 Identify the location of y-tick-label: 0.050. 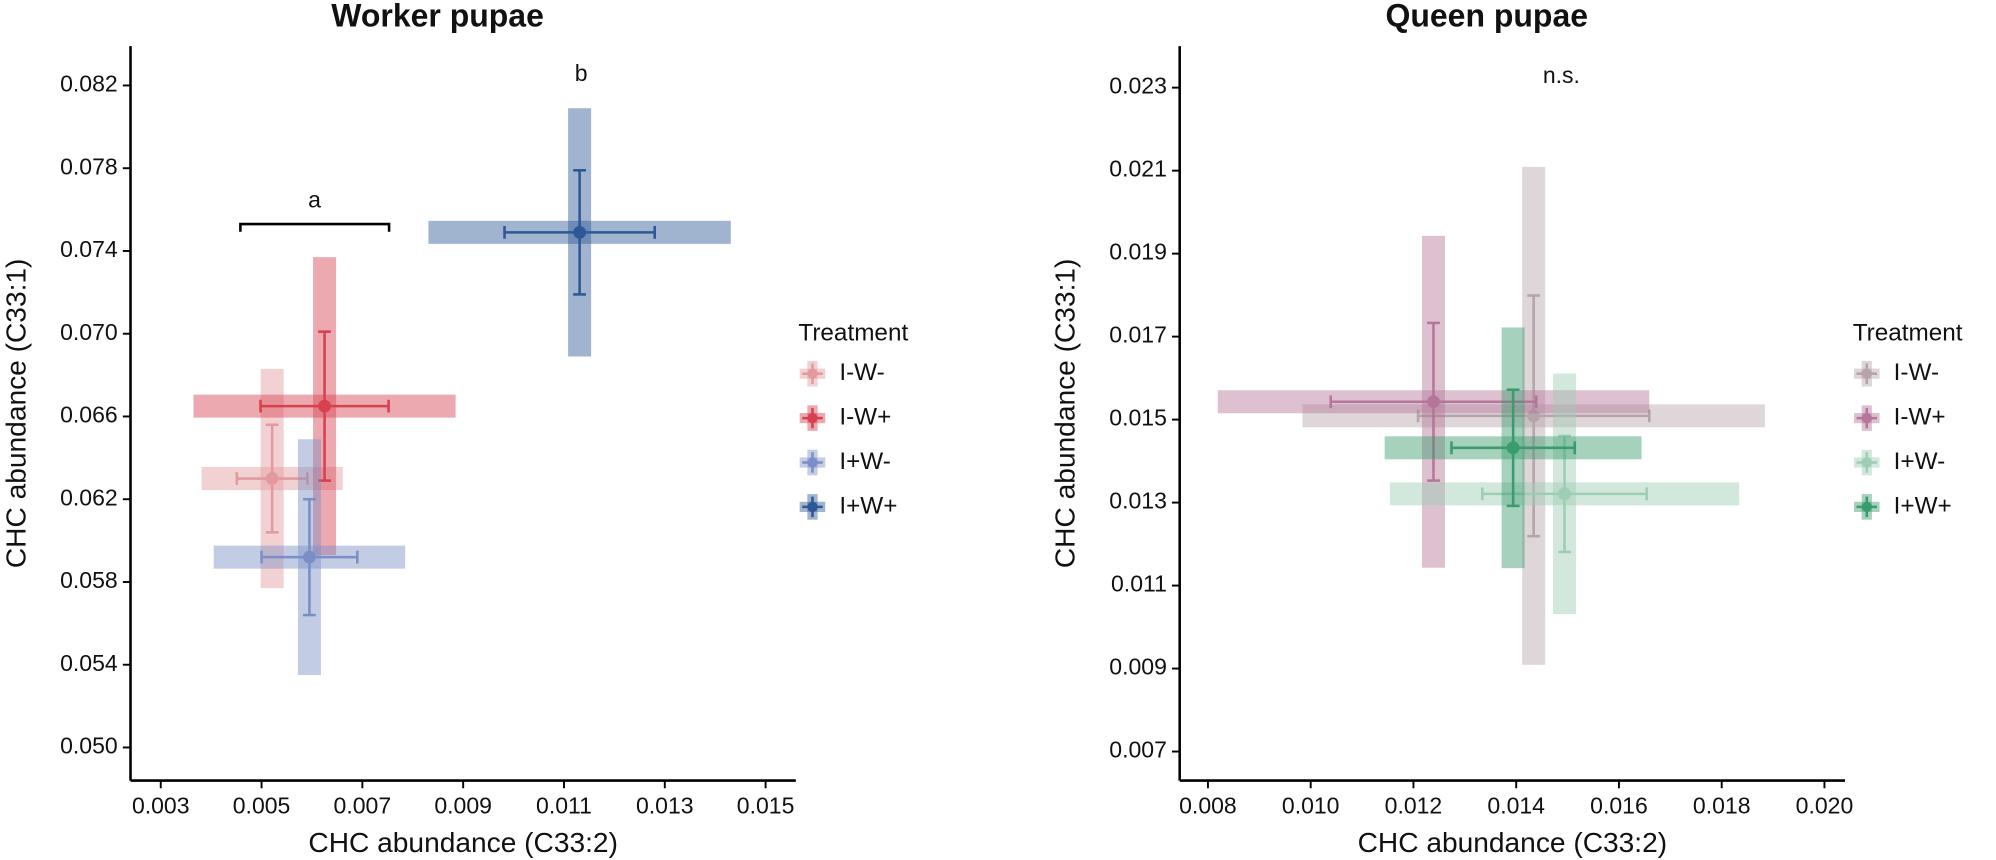
(89, 746).